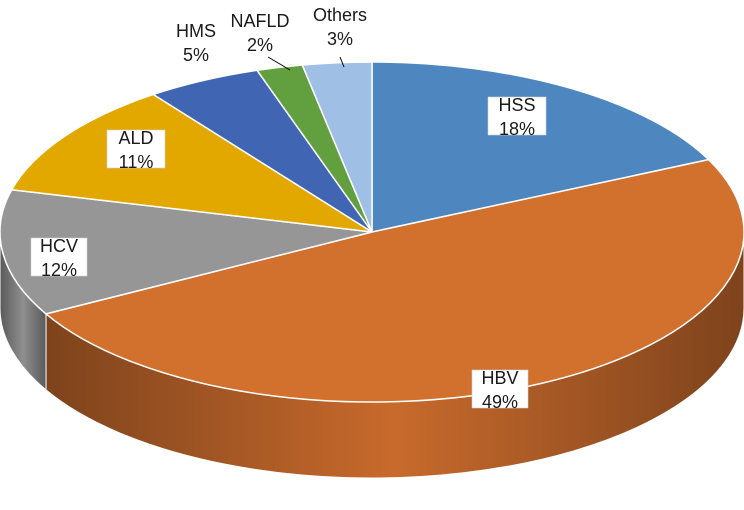  I want to click on slice-percent-nafld: 2%, so click(260, 45).